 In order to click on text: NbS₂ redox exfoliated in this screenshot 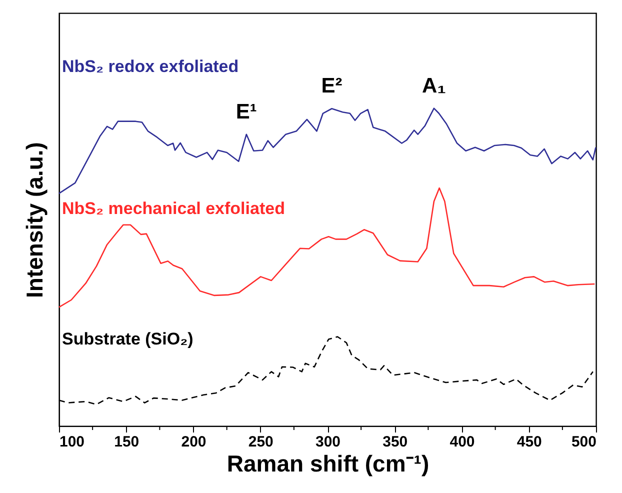, I will do `click(150, 66)`.